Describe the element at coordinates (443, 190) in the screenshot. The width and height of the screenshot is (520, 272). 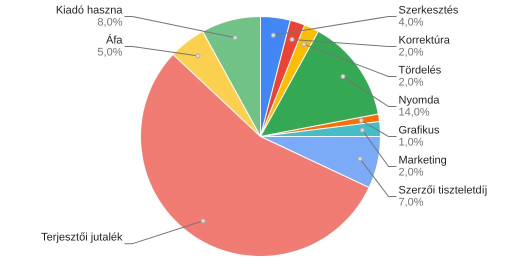
I see `slice-label: Szerzői tiszteletdíj` at that location.